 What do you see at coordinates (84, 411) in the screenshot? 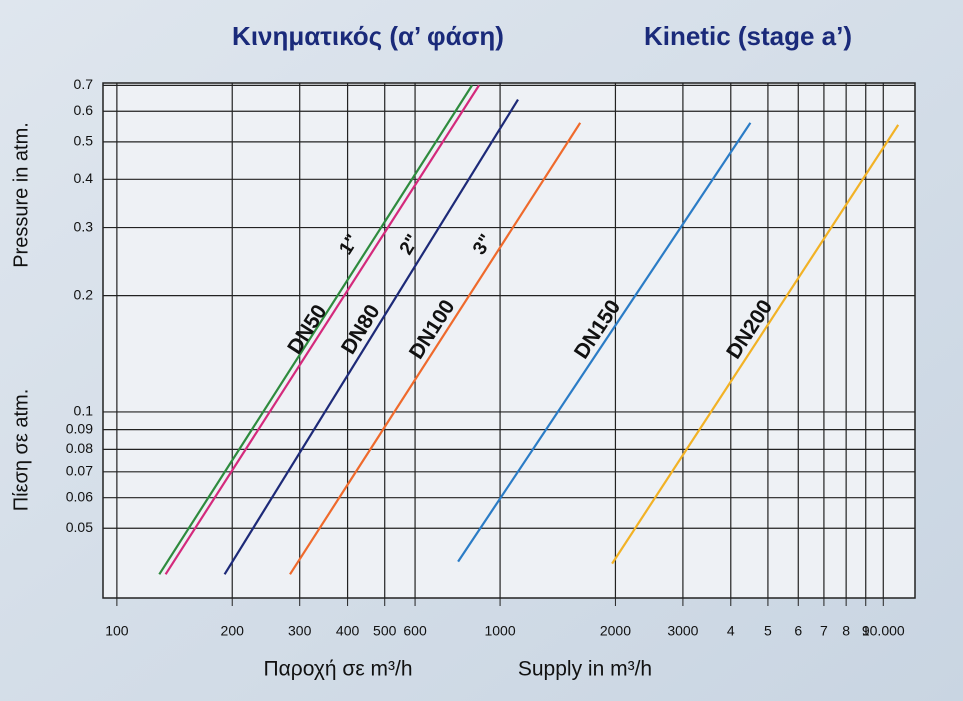
I see `y-tick-label: 0.1` at bounding box center [84, 411].